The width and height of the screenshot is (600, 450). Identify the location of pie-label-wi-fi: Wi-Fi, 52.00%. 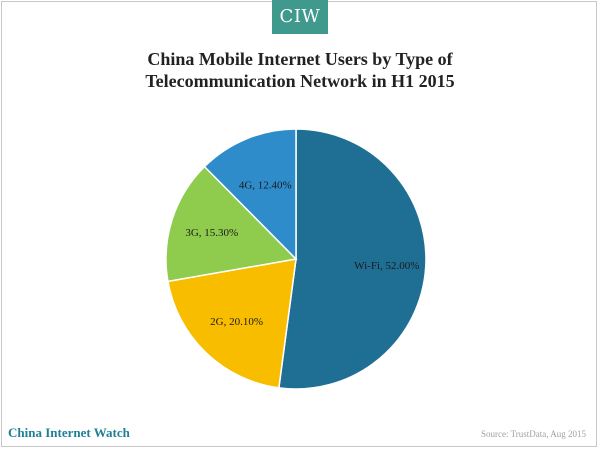
(386, 266).